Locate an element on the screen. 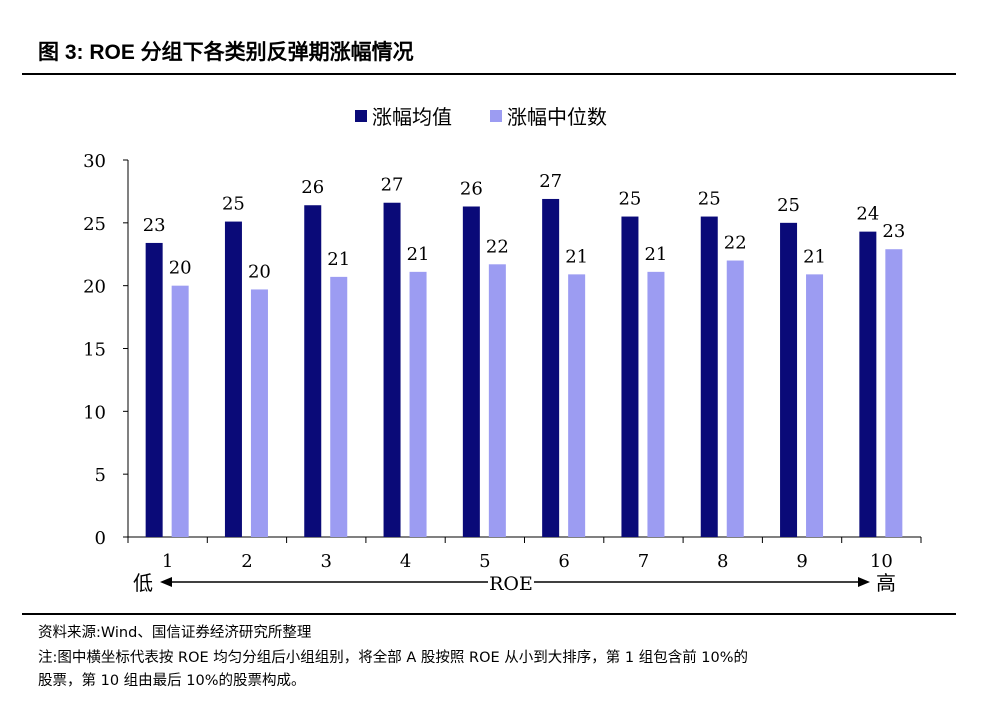 This screenshot has width=1002, height=726. y-tick-label: 10 is located at coordinates (94, 412).